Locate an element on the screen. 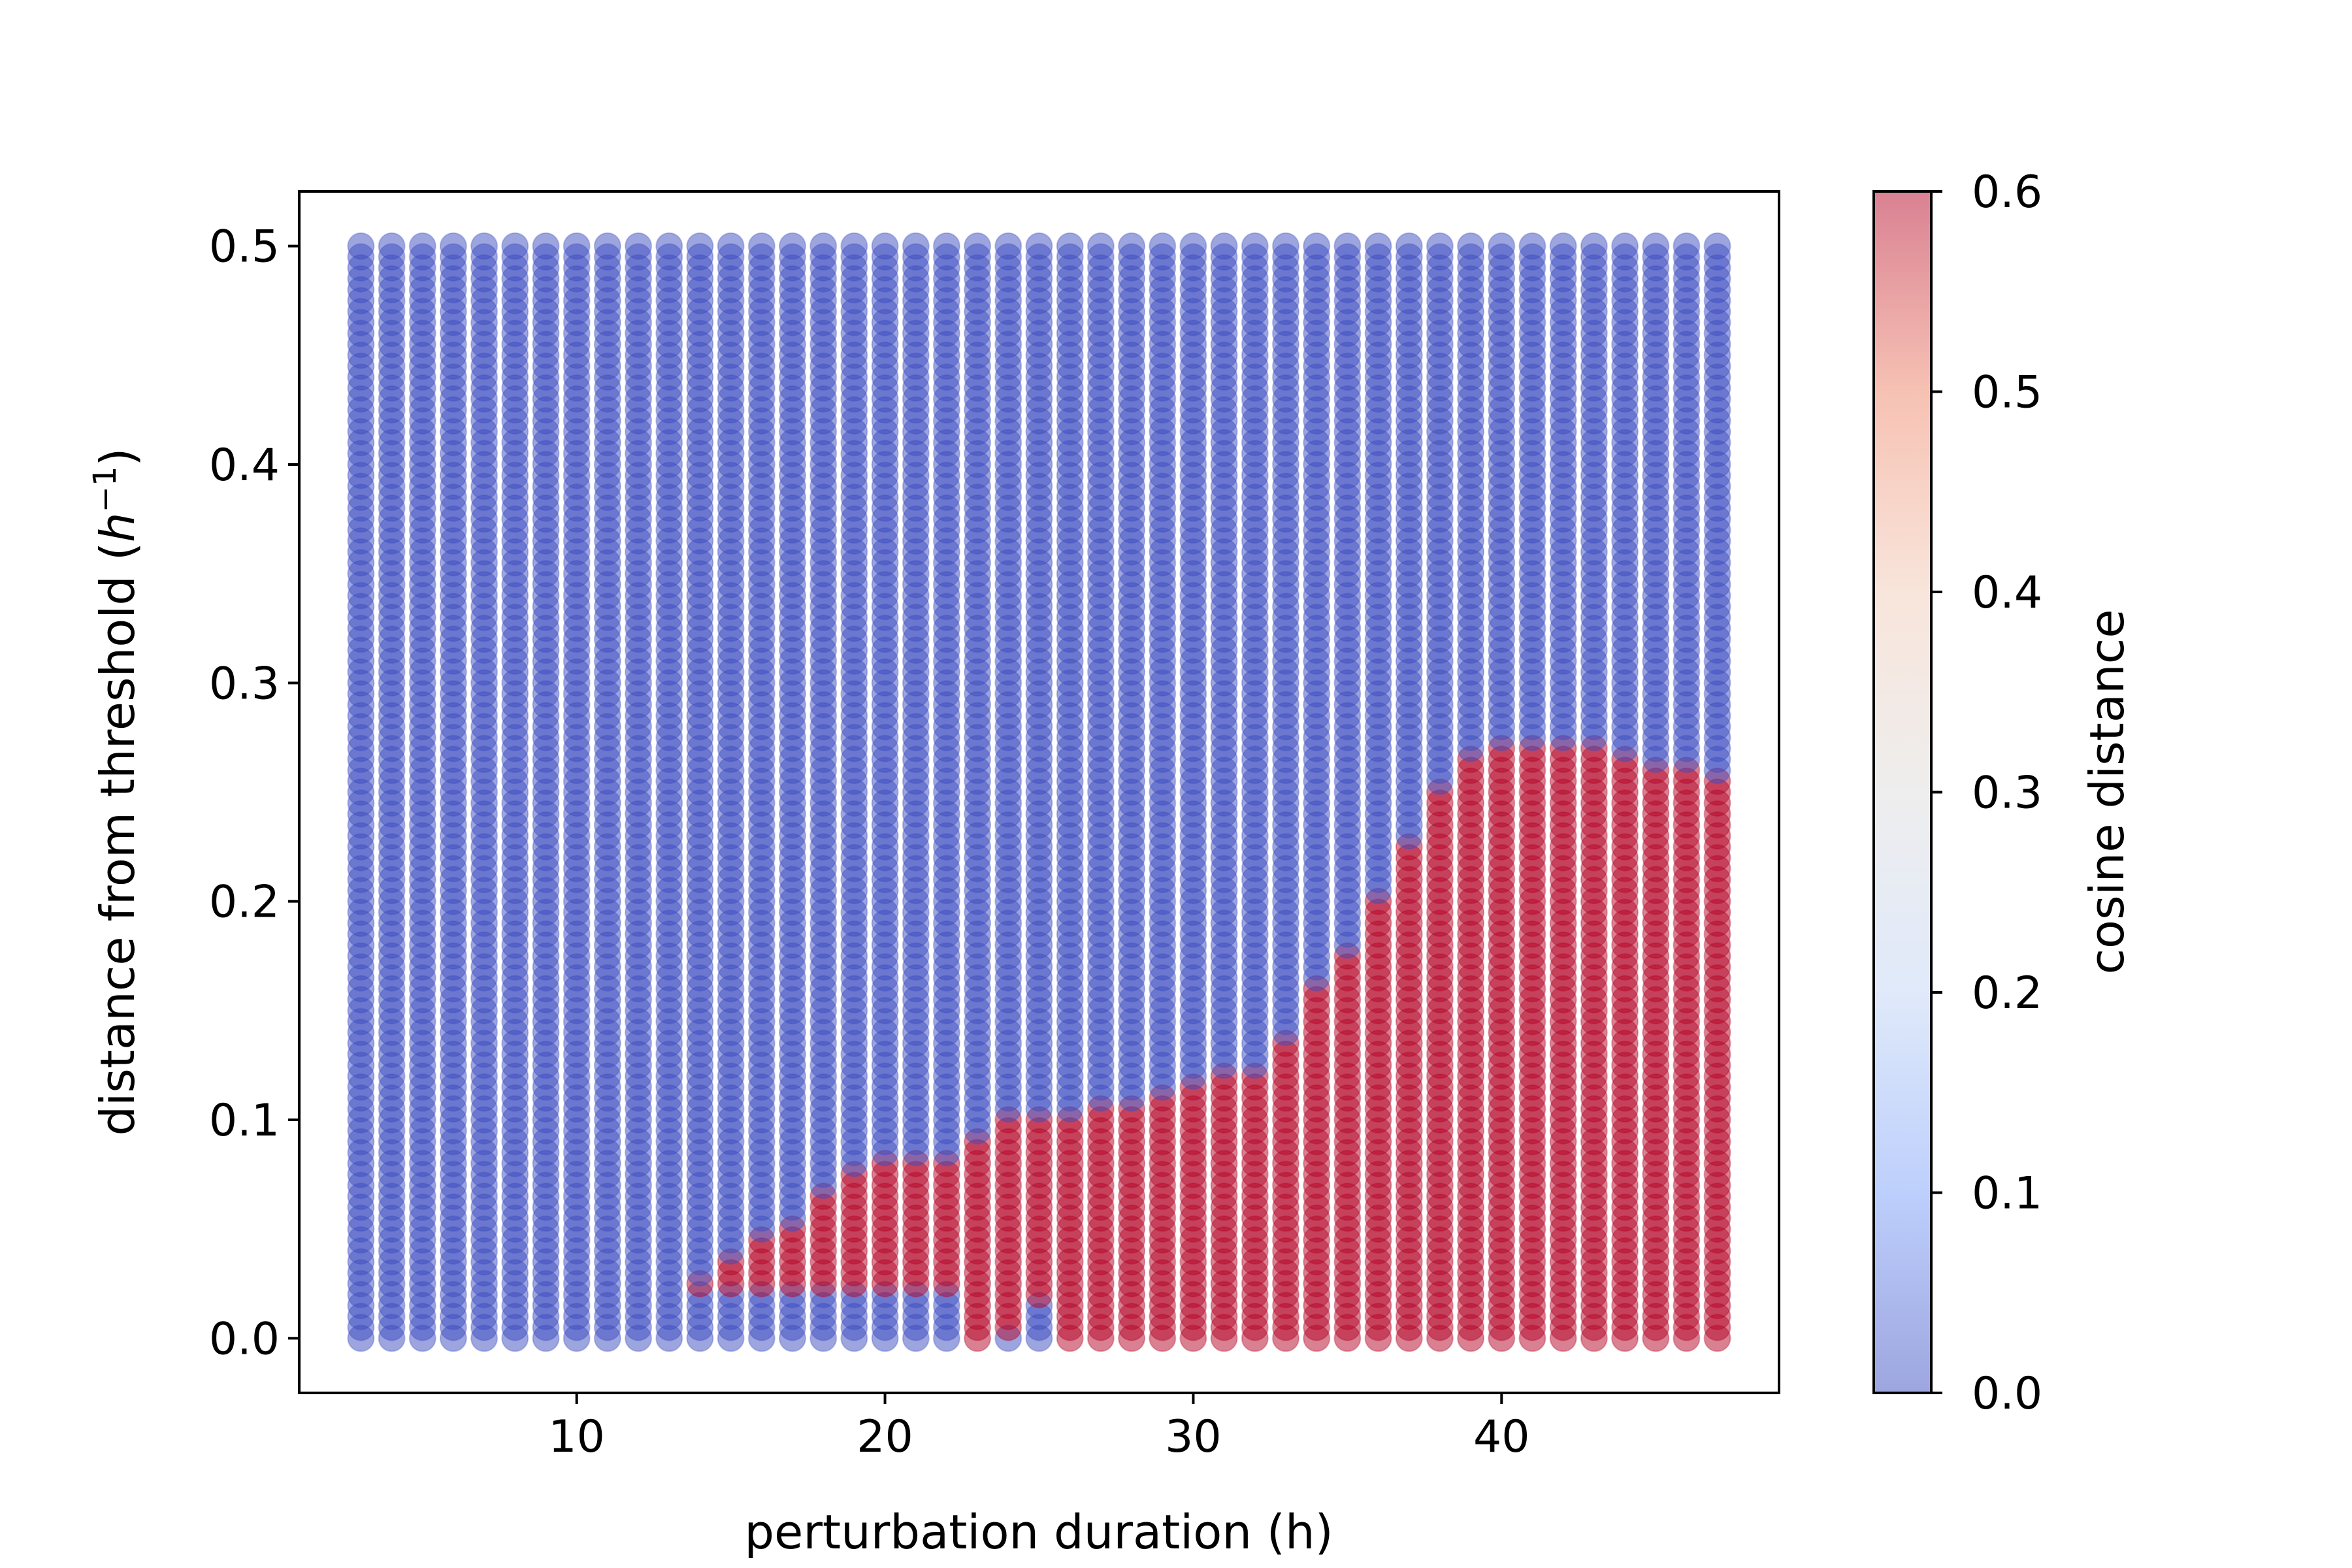 The image size is (2352, 1568). y-axis-title: distance from threshold (h−1) is located at coordinates (116, 792).